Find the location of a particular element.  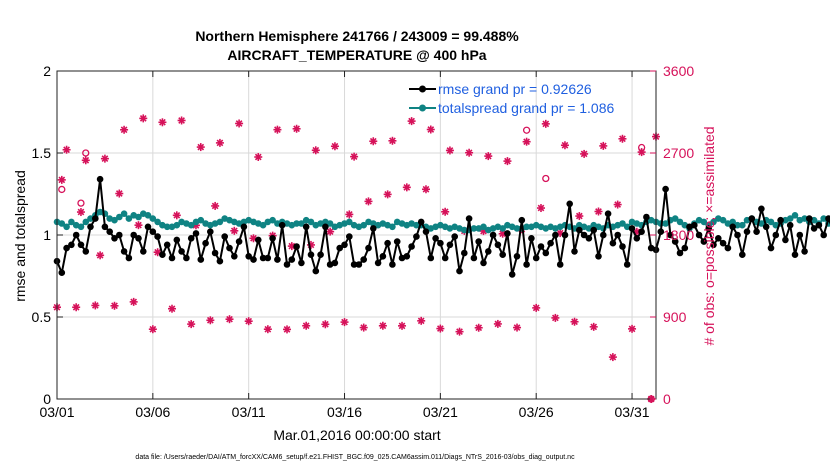

obs-possible-marker is located at coordinates (62, 189).